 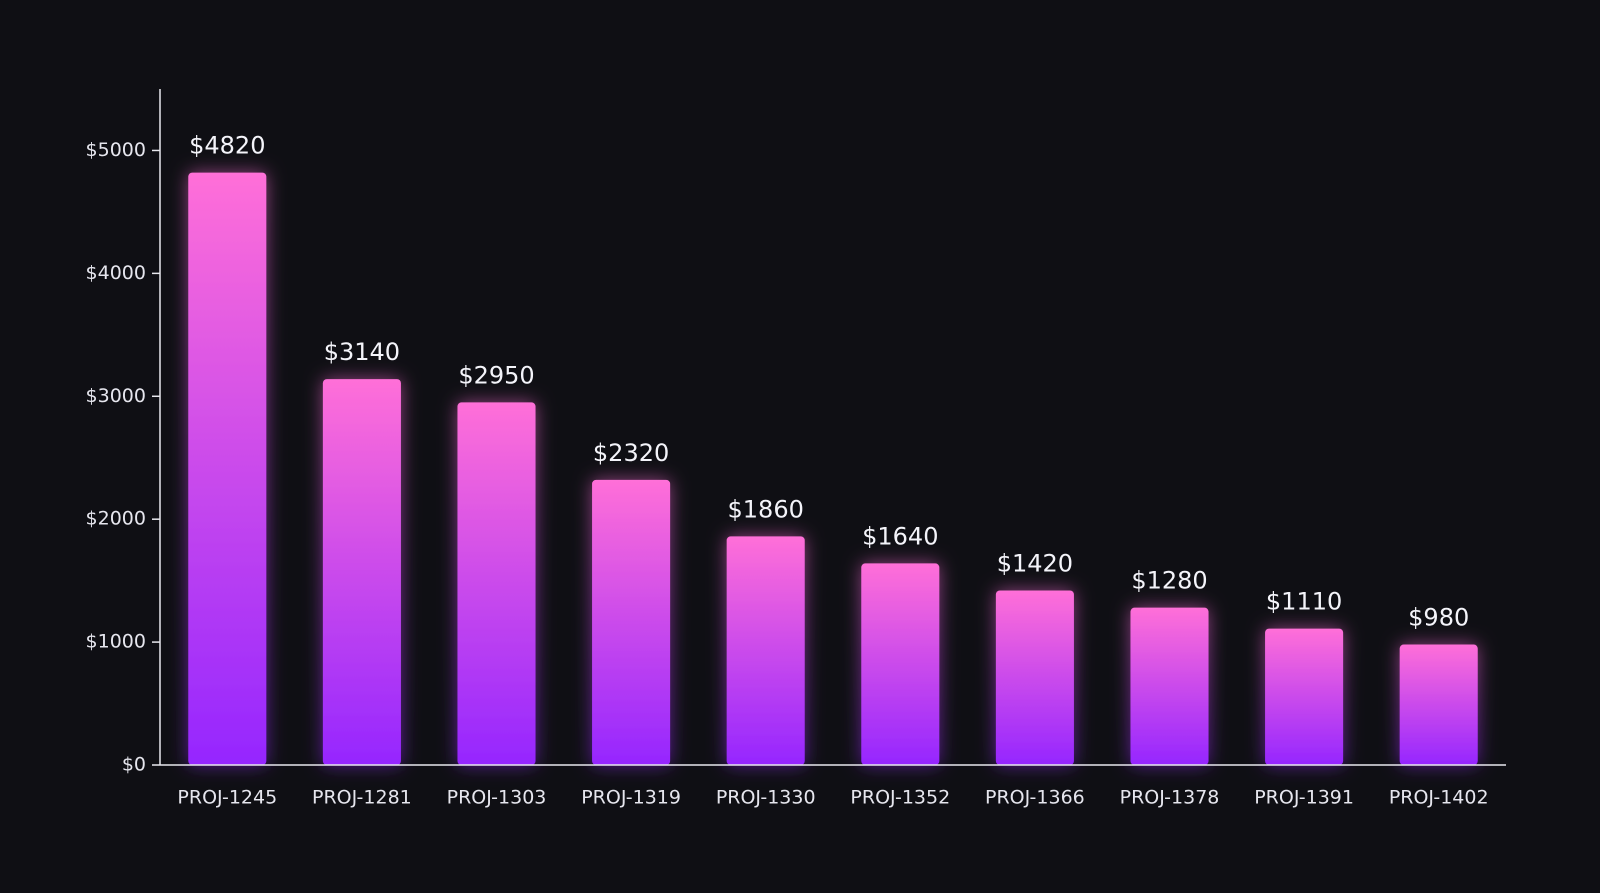 What do you see at coordinates (1439, 798) in the screenshot?
I see `x-tick-label: PROJ-1402` at bounding box center [1439, 798].